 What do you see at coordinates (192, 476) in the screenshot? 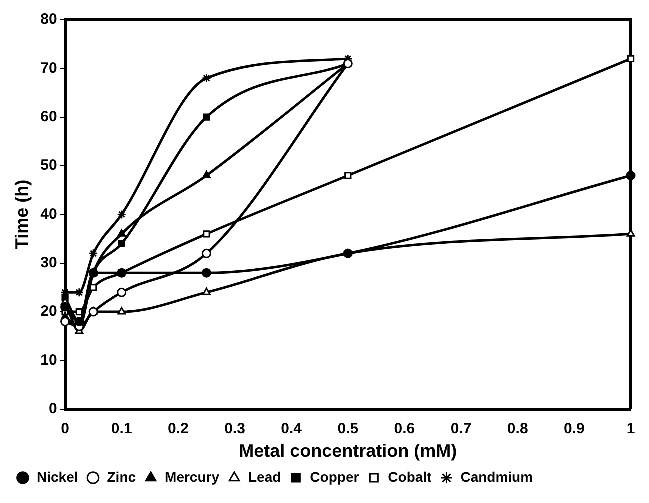
I see `legend-label: Mercury` at bounding box center [192, 476].